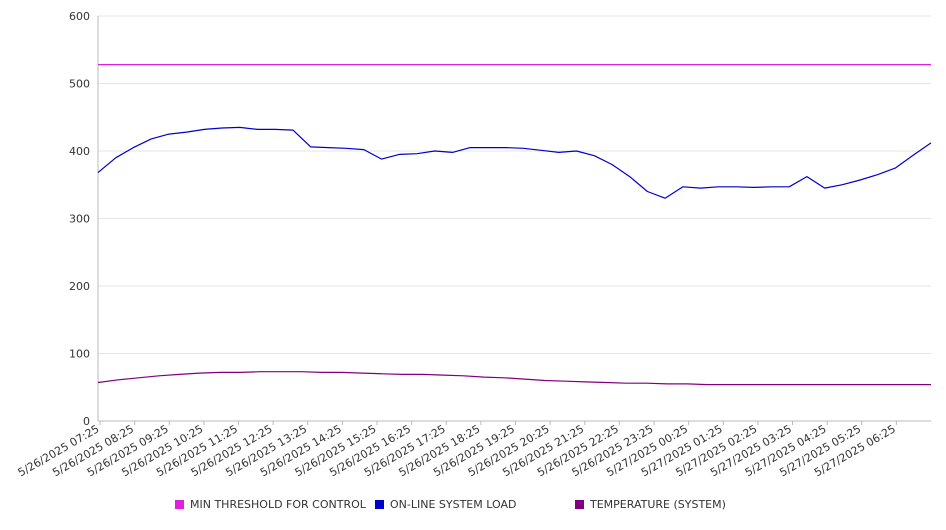 Image resolution: width=946 pixels, height=530 pixels. I want to click on legend-swatch-online-system-load, so click(379, 504).